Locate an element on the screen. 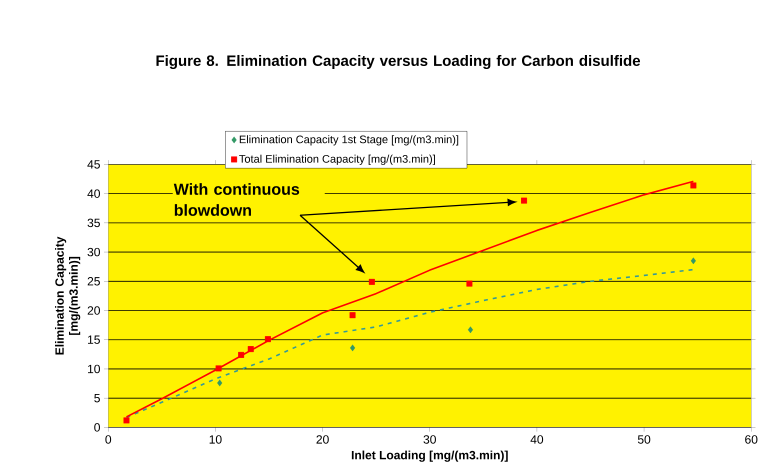 The width and height of the screenshot is (759, 473). y-tick-label: 25 is located at coordinates (94, 281).